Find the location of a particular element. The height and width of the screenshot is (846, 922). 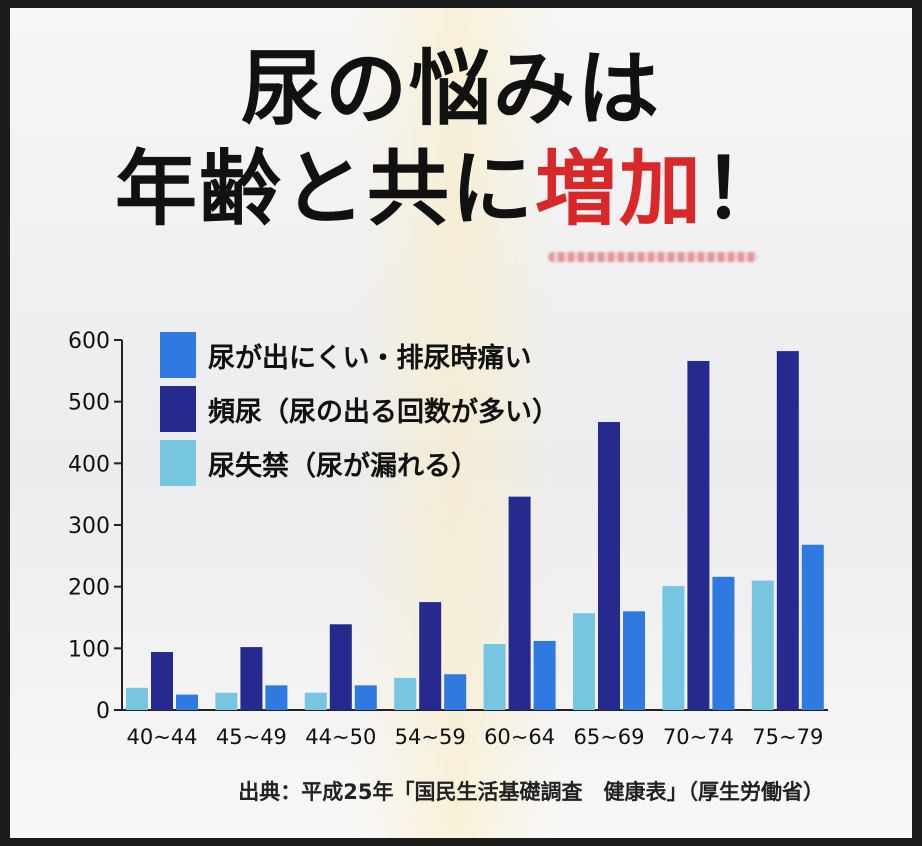

x-tick-label: 54~59 is located at coordinates (430, 737).